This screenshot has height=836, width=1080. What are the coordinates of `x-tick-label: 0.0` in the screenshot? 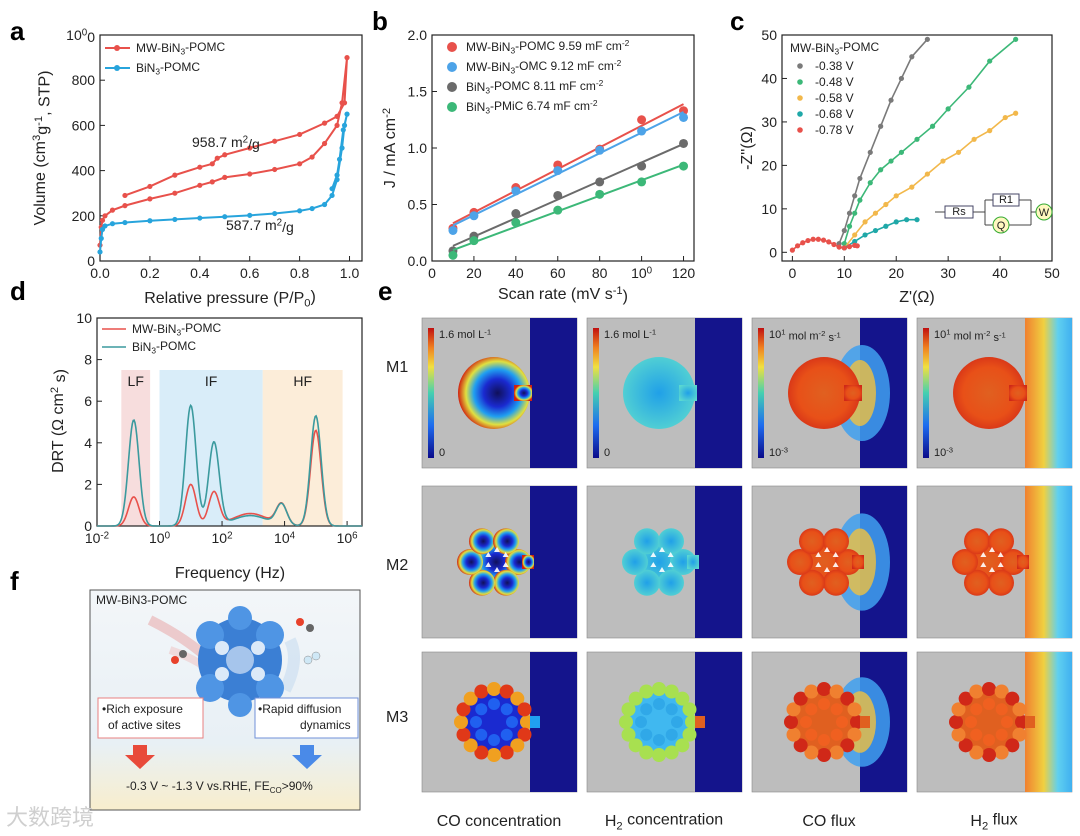 It's located at (100, 273).